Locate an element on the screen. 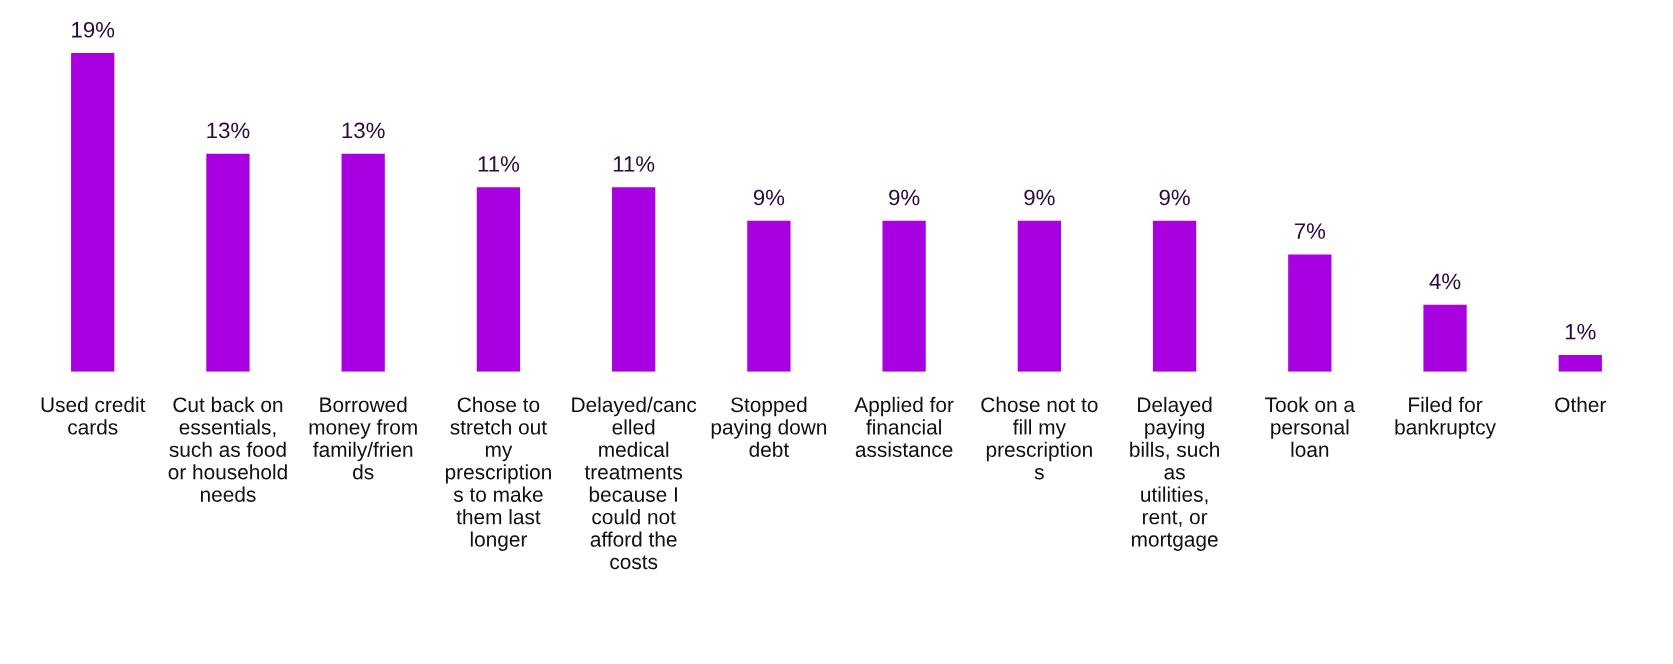 Image resolution: width=1673 pixels, height=664 pixels. x-tick-label: Delayed paying bills, such as utilities, rent, or mortgage is located at coordinates (1174, 473).